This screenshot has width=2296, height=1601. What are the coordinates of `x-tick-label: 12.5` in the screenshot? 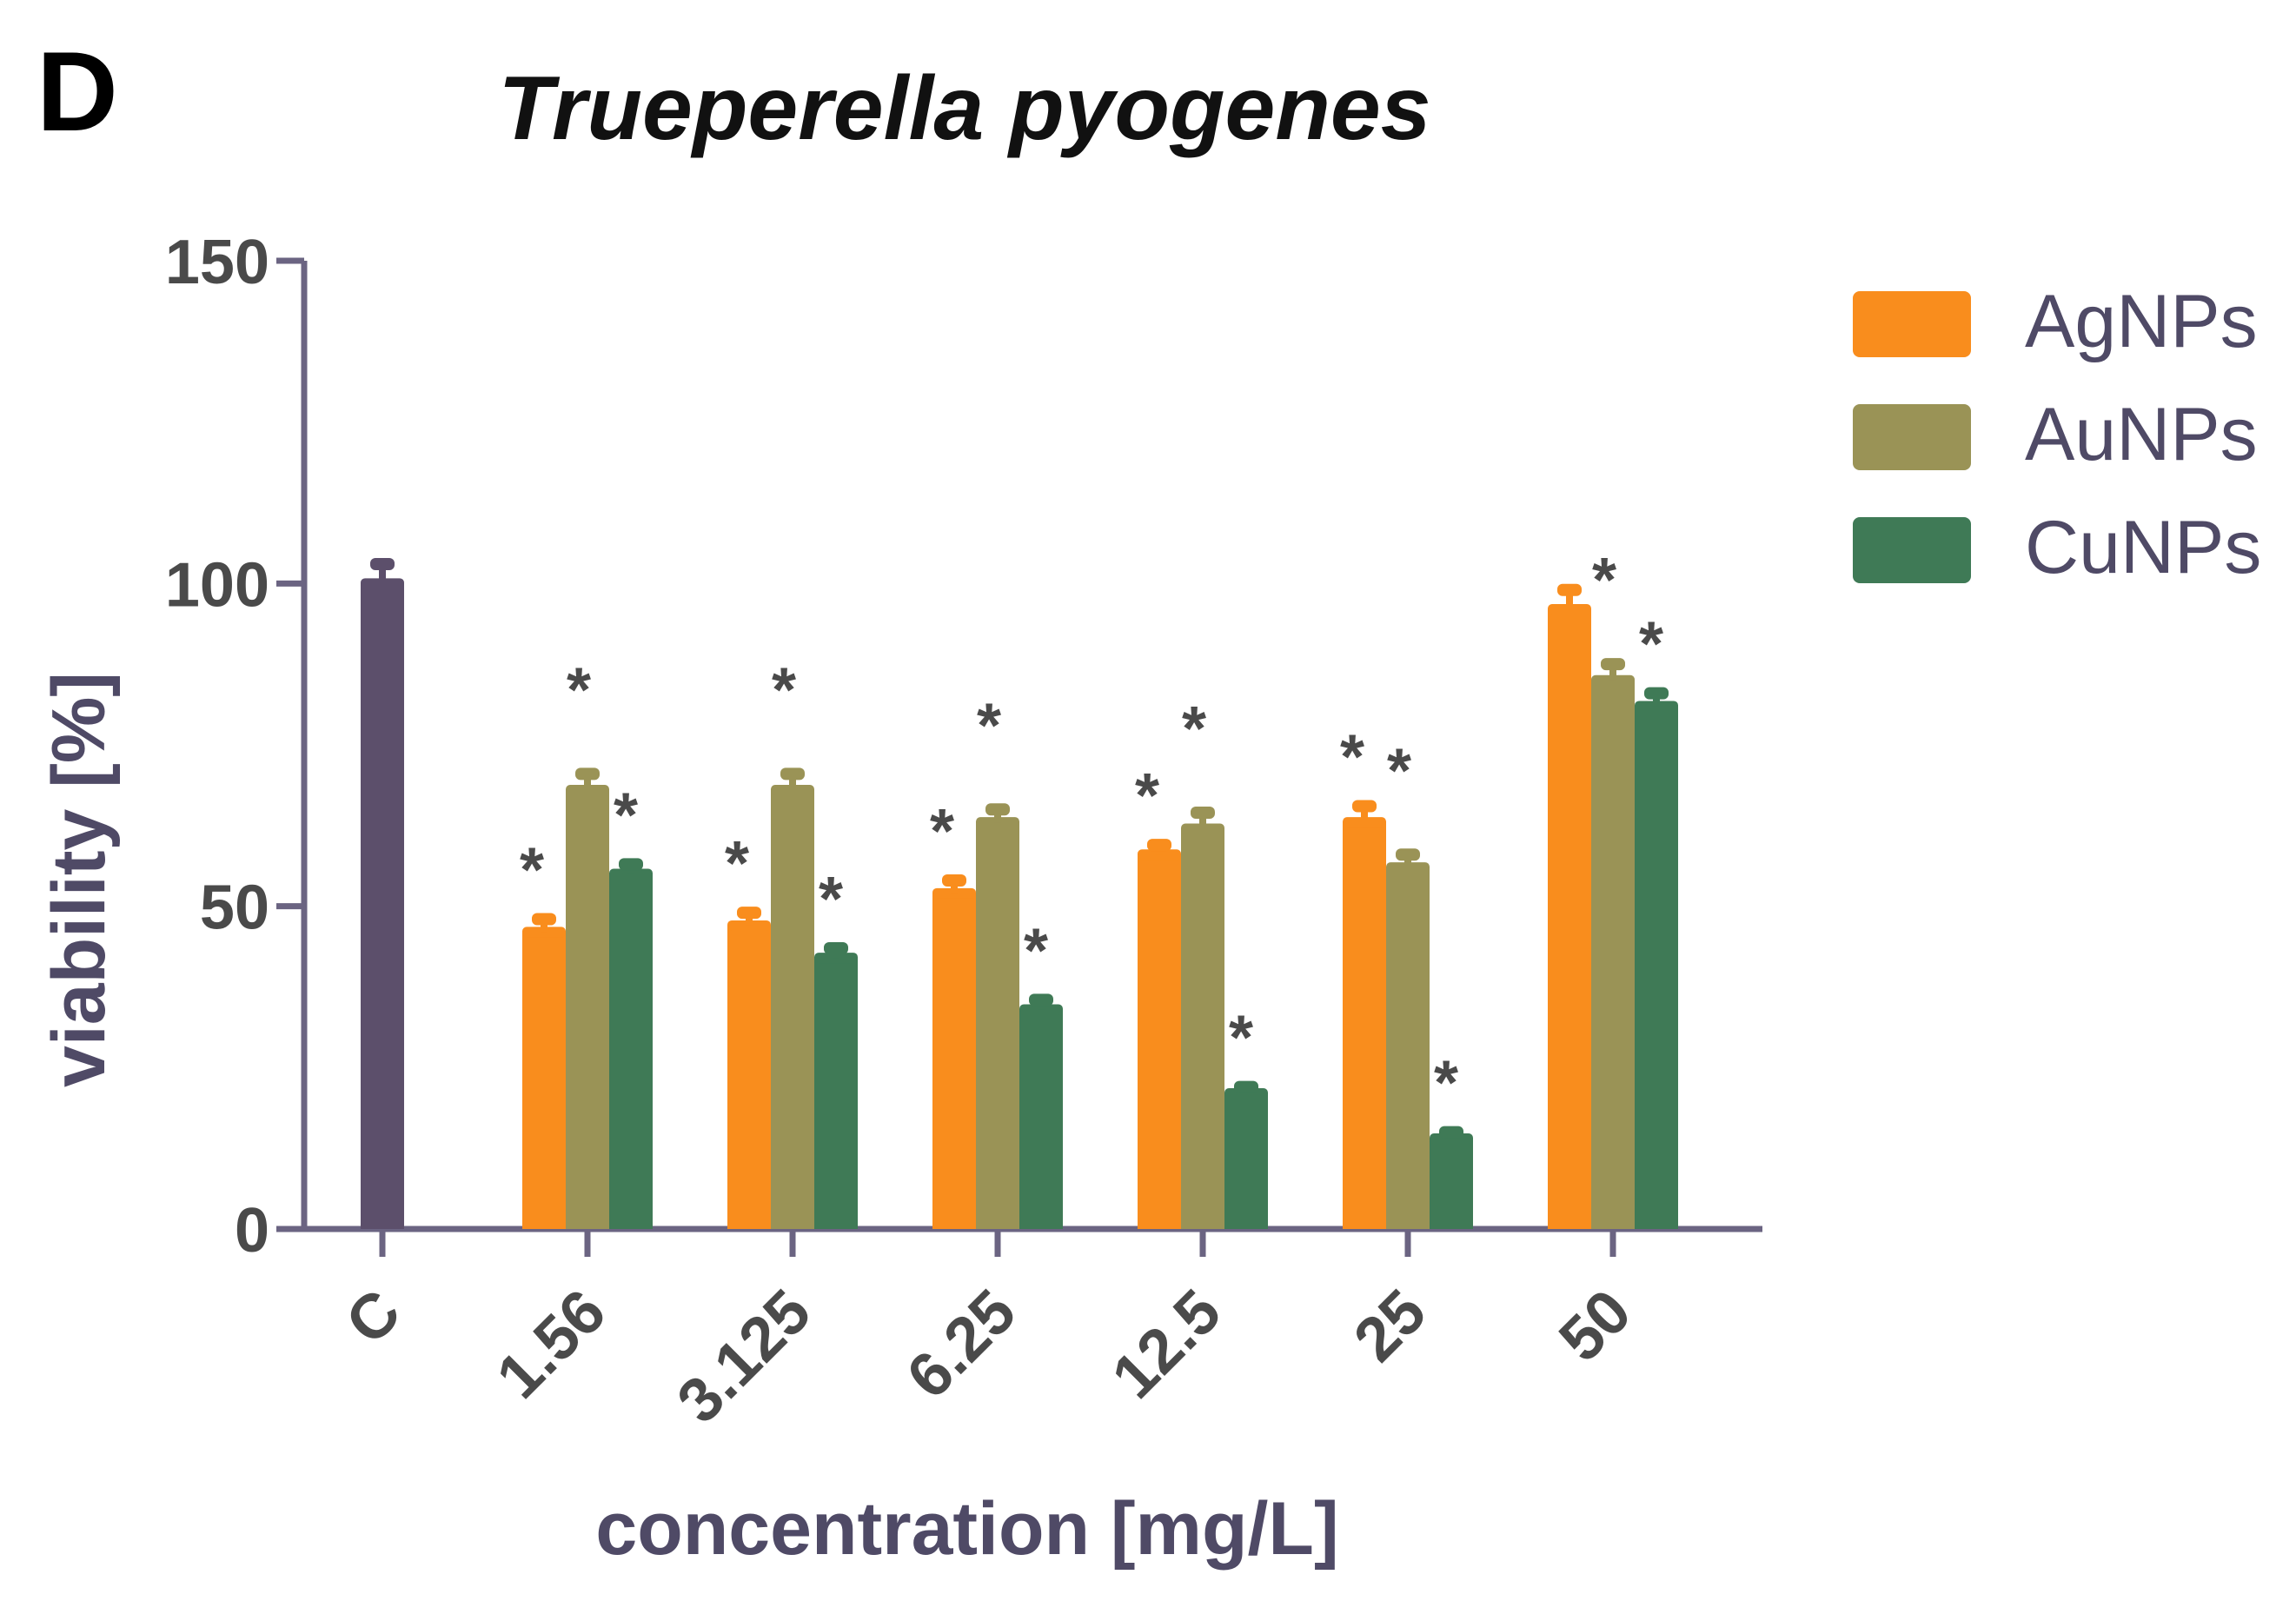 It's located at (1167, 1344).